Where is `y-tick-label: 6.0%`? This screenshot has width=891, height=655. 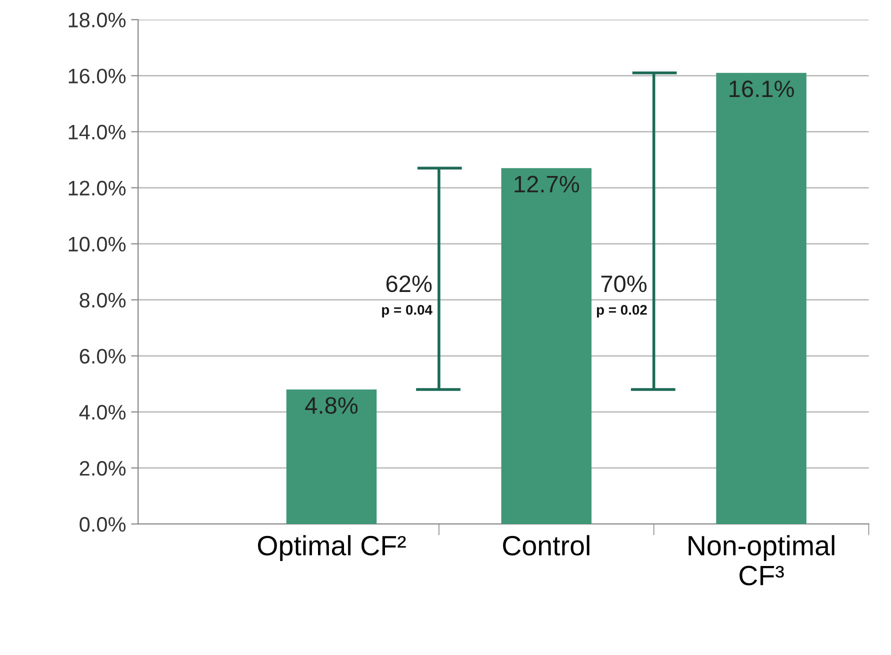
y-tick-label: 6.0% is located at coordinates (103, 356).